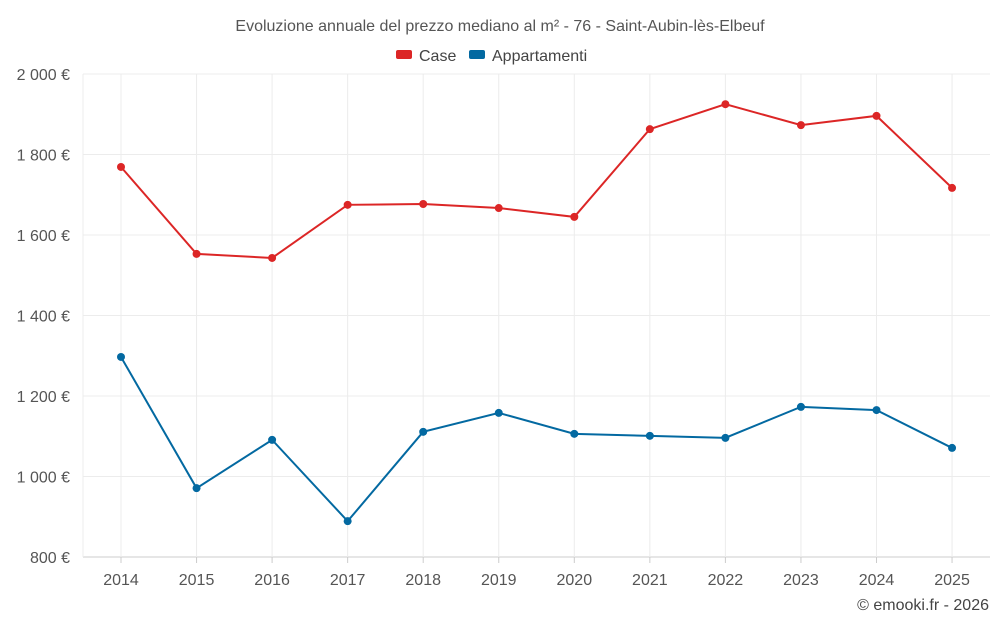  I want to click on x-tick-label: 2023, so click(801, 580).